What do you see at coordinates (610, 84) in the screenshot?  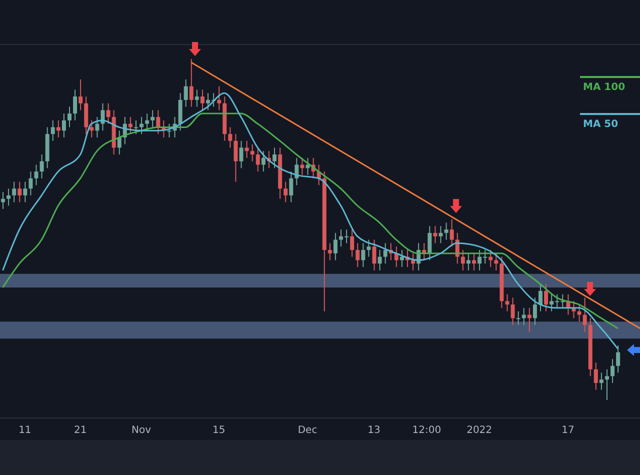 I see `text: MA 100` at bounding box center [610, 84].